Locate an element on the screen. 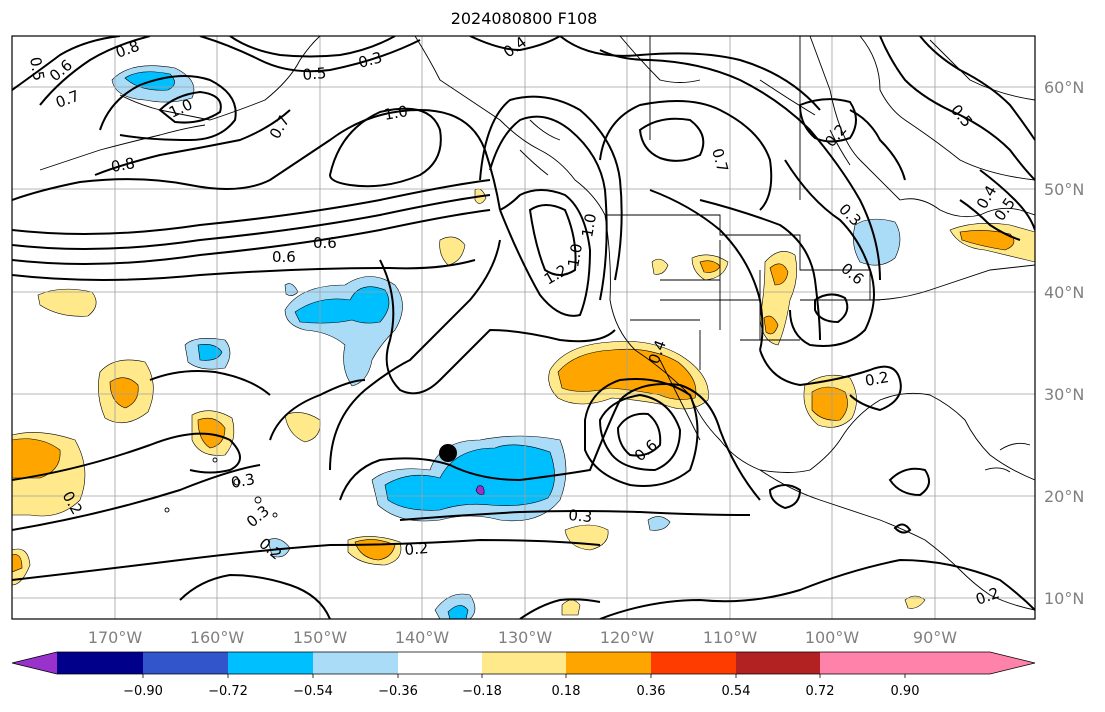 Image resolution: width=1105 pixels, height=712 pixels. lon-label: 140°W is located at coordinates (422, 637).